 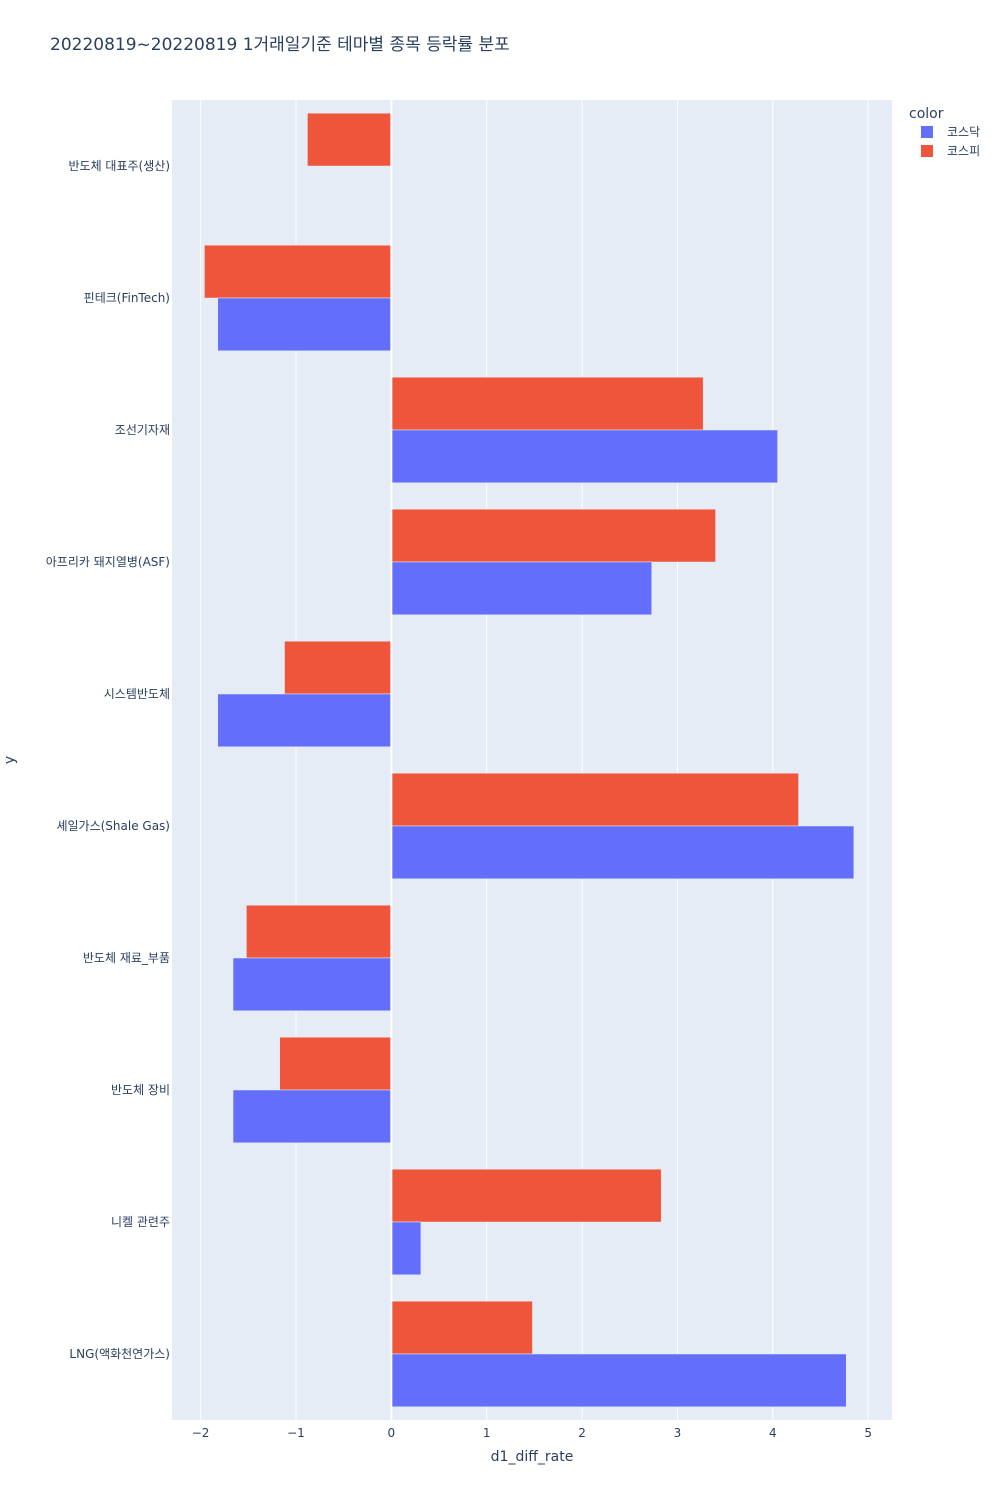 I want to click on y-tick-label: LNG(액화천연가스), so click(x=119, y=1353).